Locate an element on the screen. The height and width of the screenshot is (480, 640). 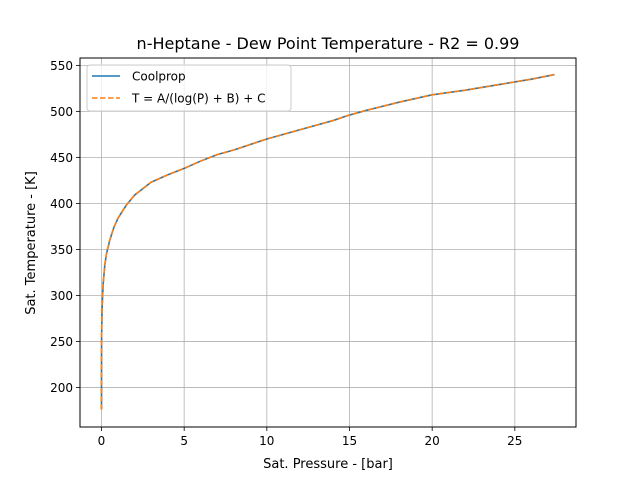
x-tick-label: 5 is located at coordinates (184, 441).